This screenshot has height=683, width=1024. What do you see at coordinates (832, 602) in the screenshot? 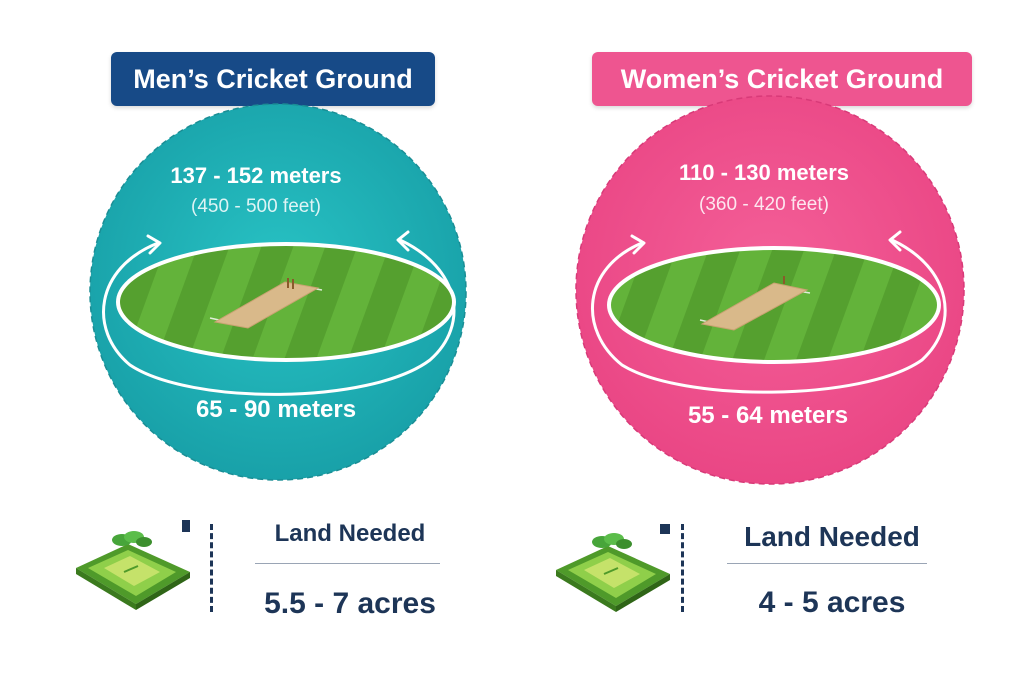
I see `women-land-value: 4 - 5 acres` at bounding box center [832, 602].